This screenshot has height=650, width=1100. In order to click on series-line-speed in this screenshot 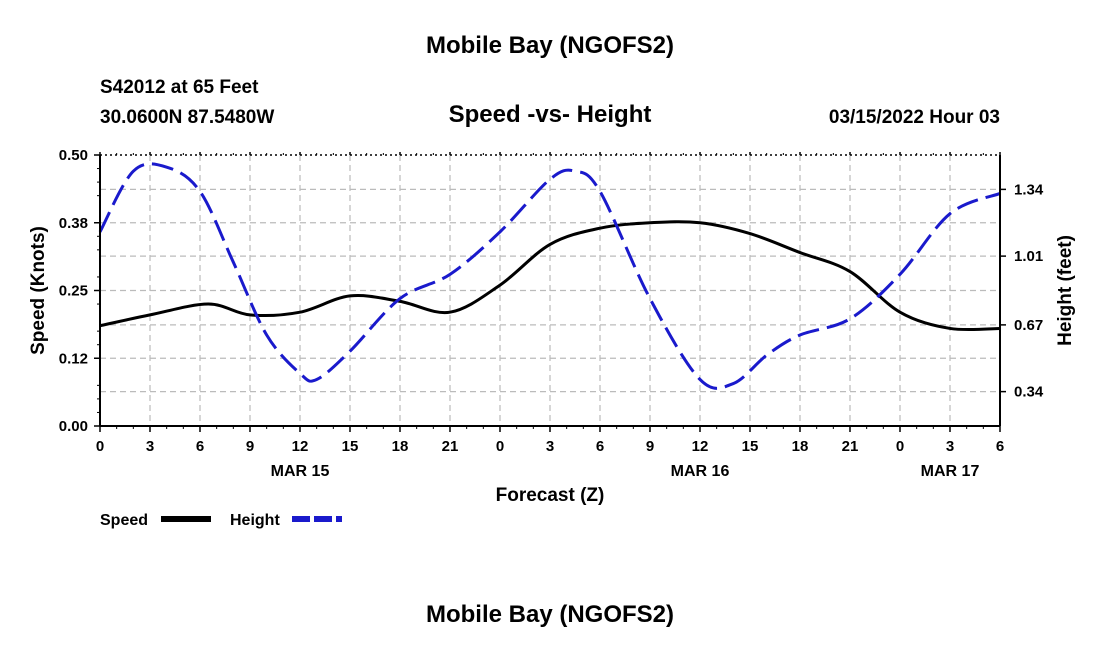, I will do `click(550, 276)`.